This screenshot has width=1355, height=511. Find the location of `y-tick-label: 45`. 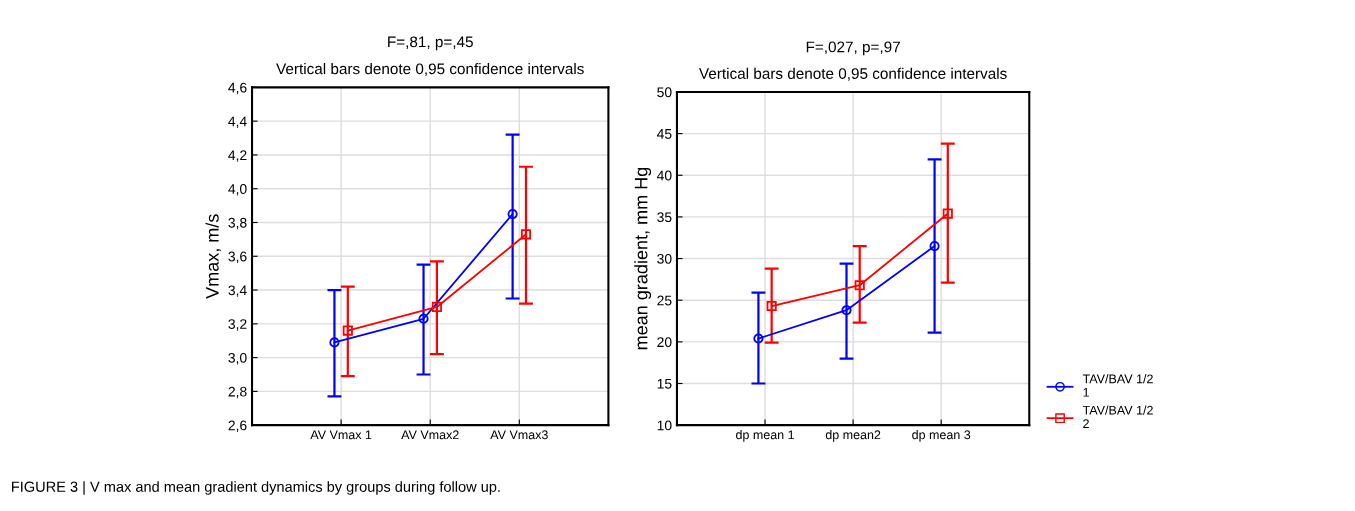

y-tick-label: 45 is located at coordinates (664, 134).